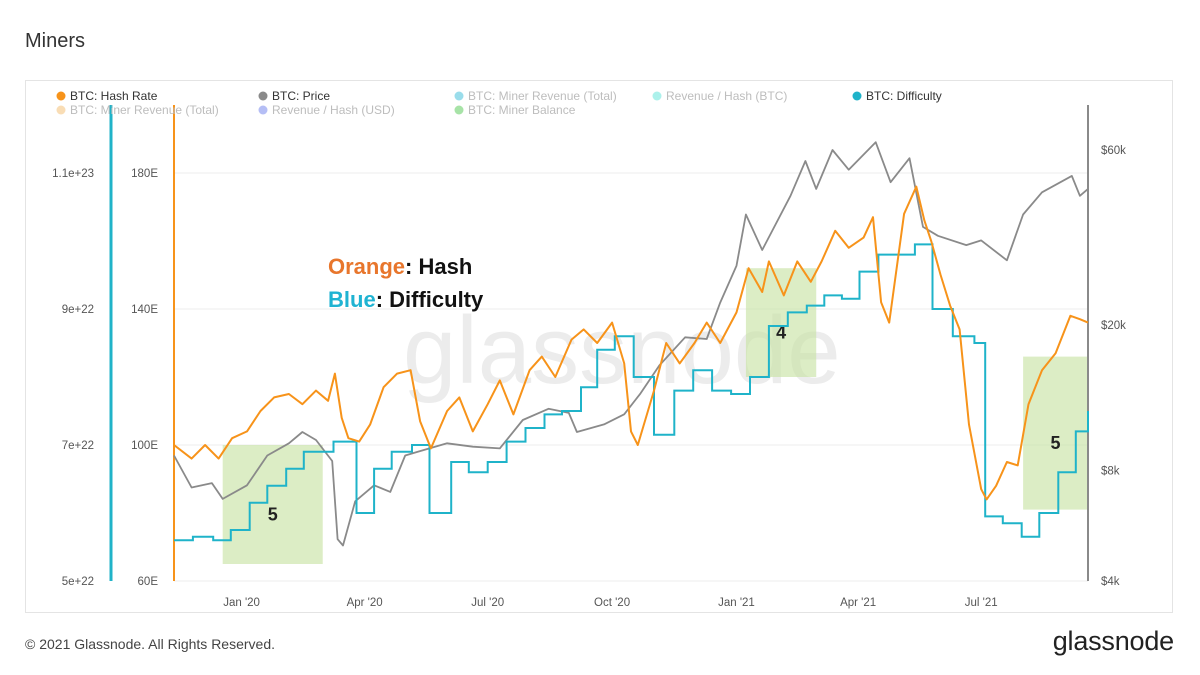 The image size is (1200, 675). Describe the element at coordinates (352, 299) in the screenshot. I see `annotation-blue-word: Blue` at that location.